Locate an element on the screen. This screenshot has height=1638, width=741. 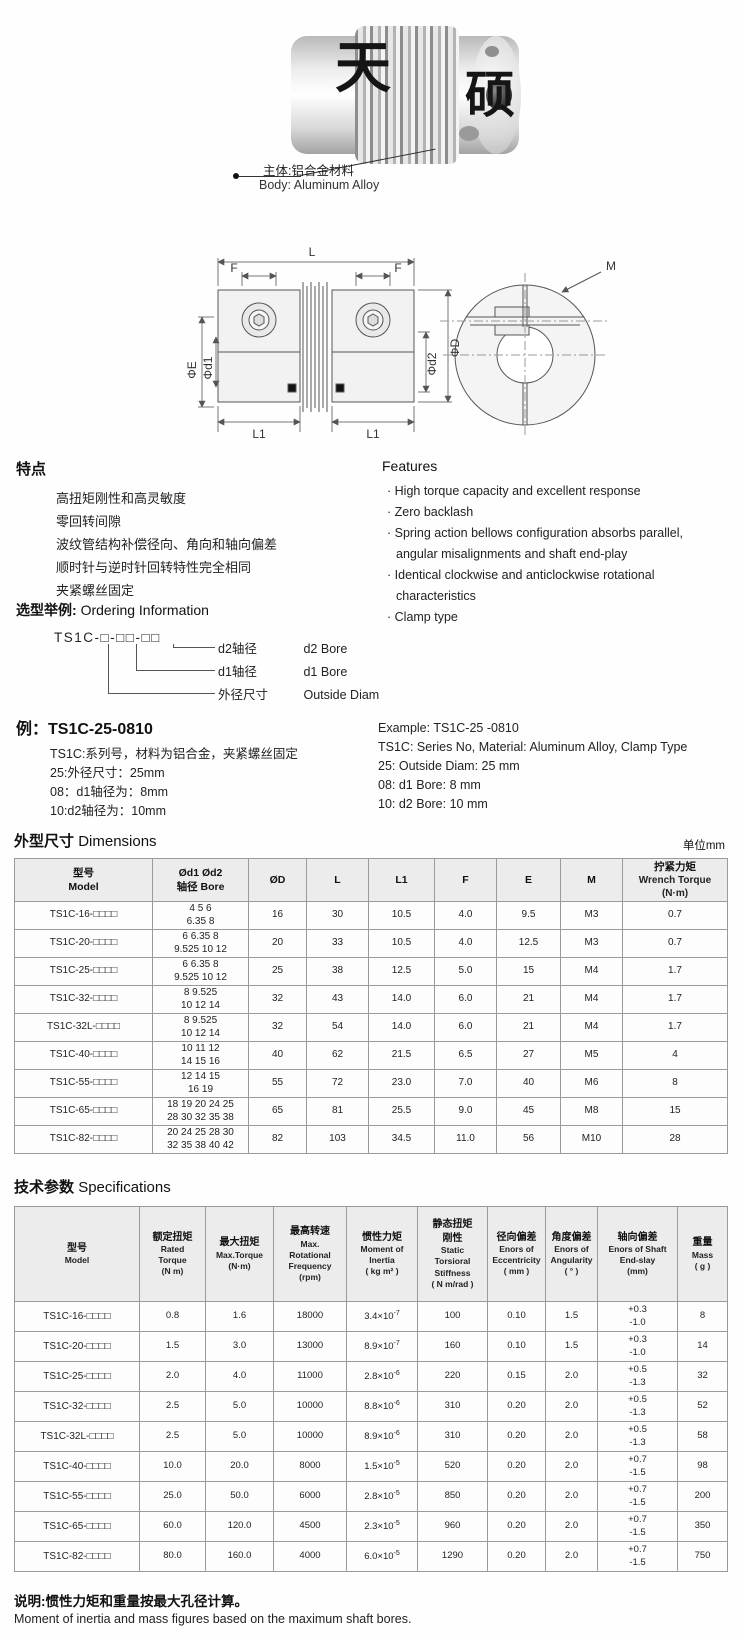
cell-mass: 200 is located at coordinates (702, 1496).